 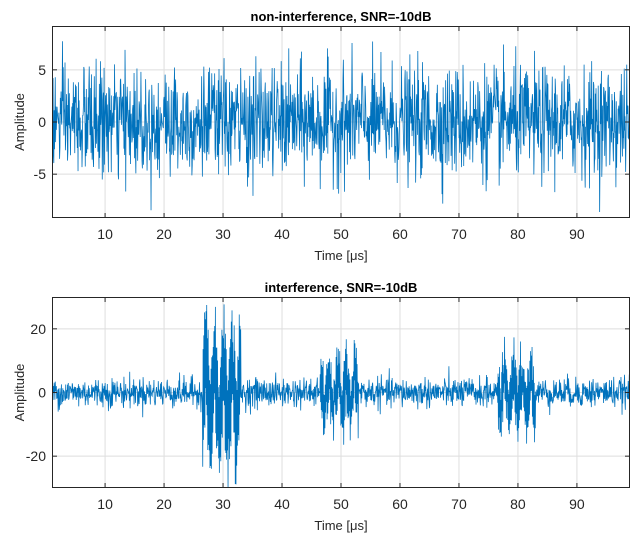 What do you see at coordinates (341, 287) in the screenshot?
I see `chart-title-bottom: interference, SNR=-10dB` at bounding box center [341, 287].